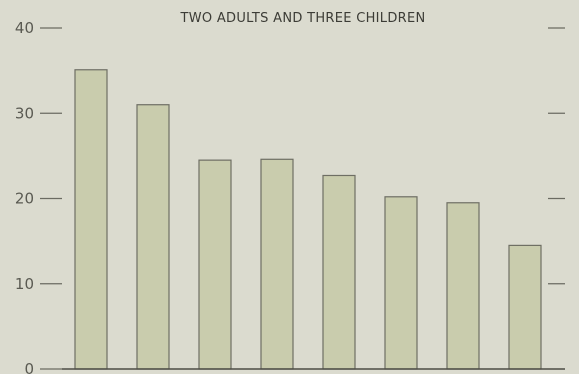 This screenshot has width=579, height=374. I want to click on chart-title: TWO ADULTS AND THREE CHILDREN, so click(302, 18).